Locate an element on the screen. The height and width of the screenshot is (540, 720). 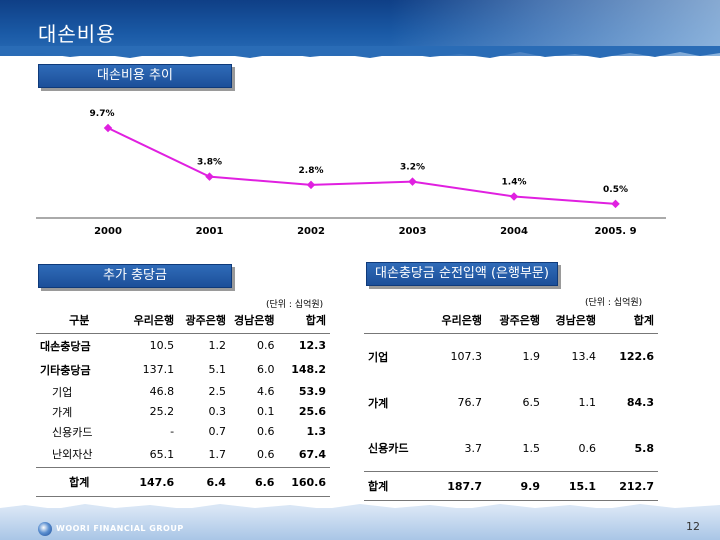
table1-cell: 4.6 is located at coordinates (265, 391).